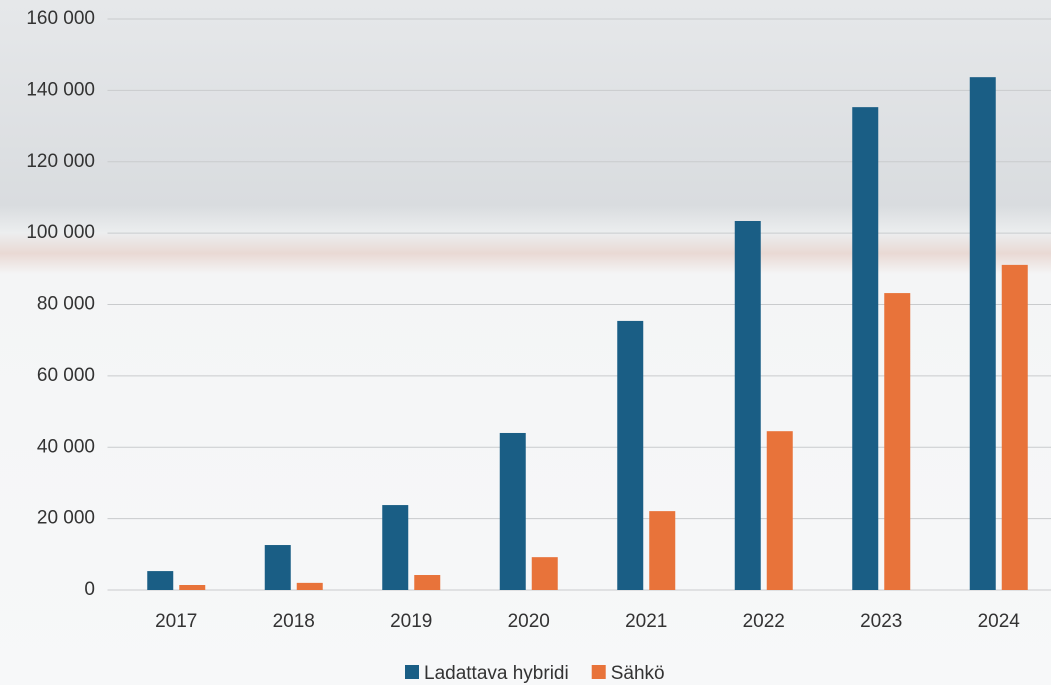  What do you see at coordinates (411, 621) in the screenshot?
I see `x-tick-label: 2019` at bounding box center [411, 621].